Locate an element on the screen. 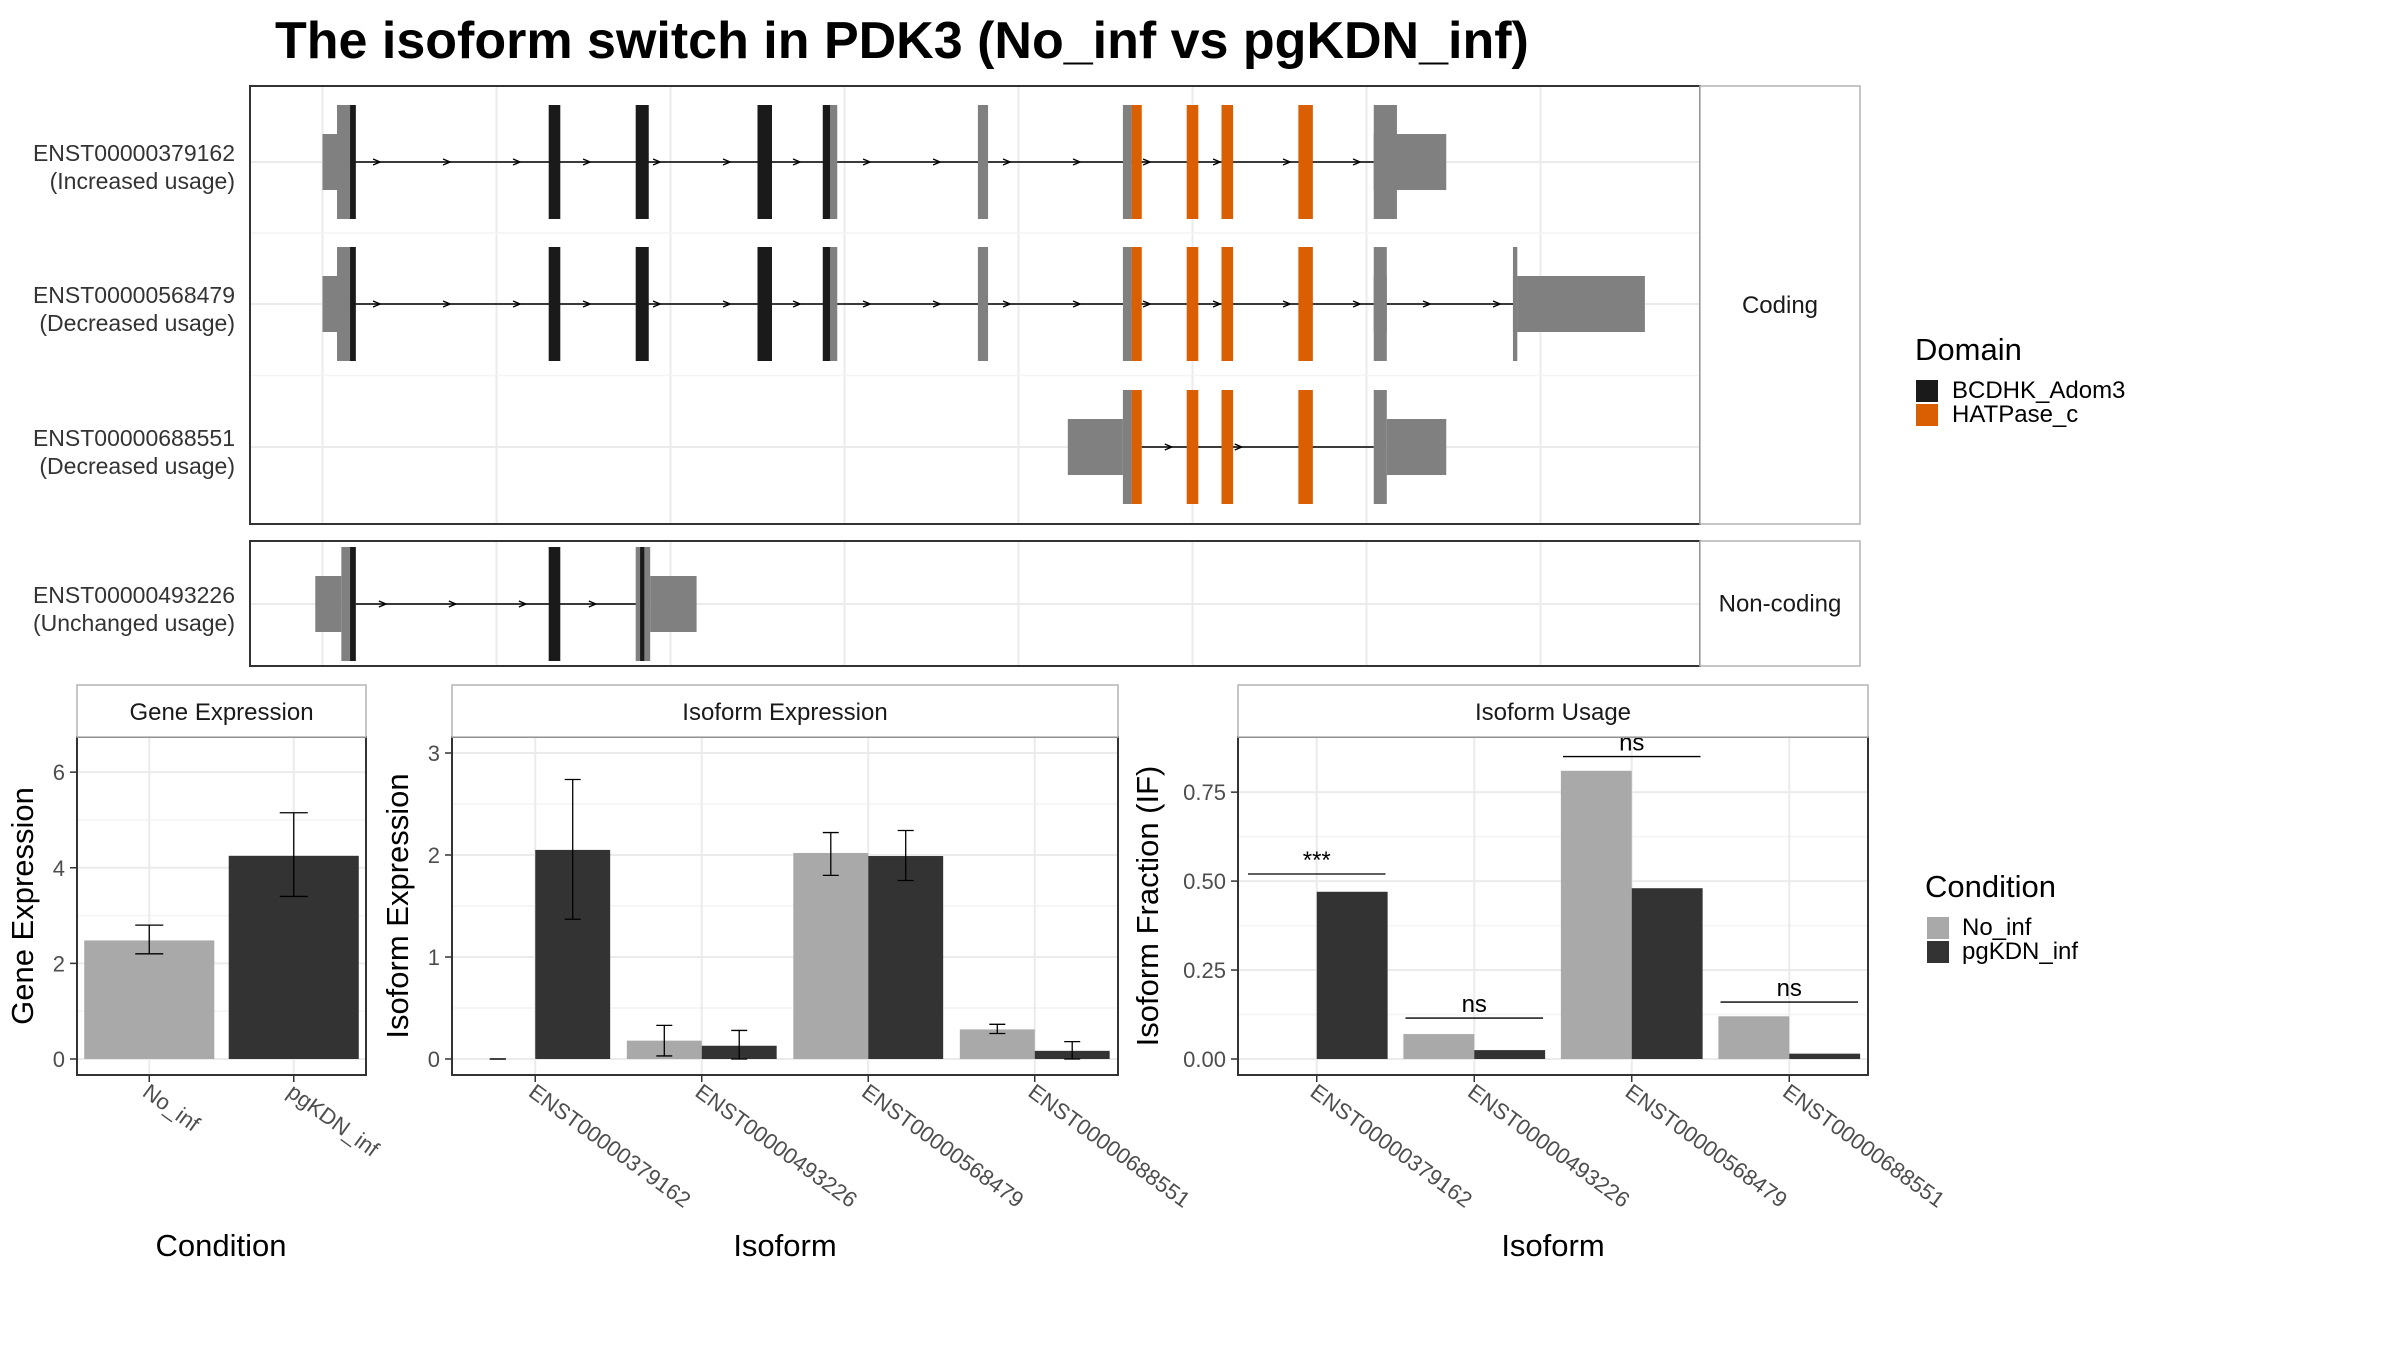 The width and height of the screenshot is (2400, 1350). bar-enst00000568479-pgkdn-inf is located at coordinates (906, 957).